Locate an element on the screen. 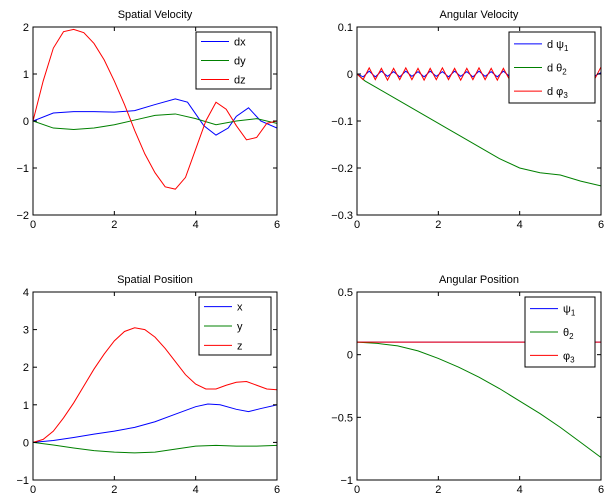 The height and width of the screenshot is (500, 608). legend-label-text: ψ is located at coordinates (567, 310).